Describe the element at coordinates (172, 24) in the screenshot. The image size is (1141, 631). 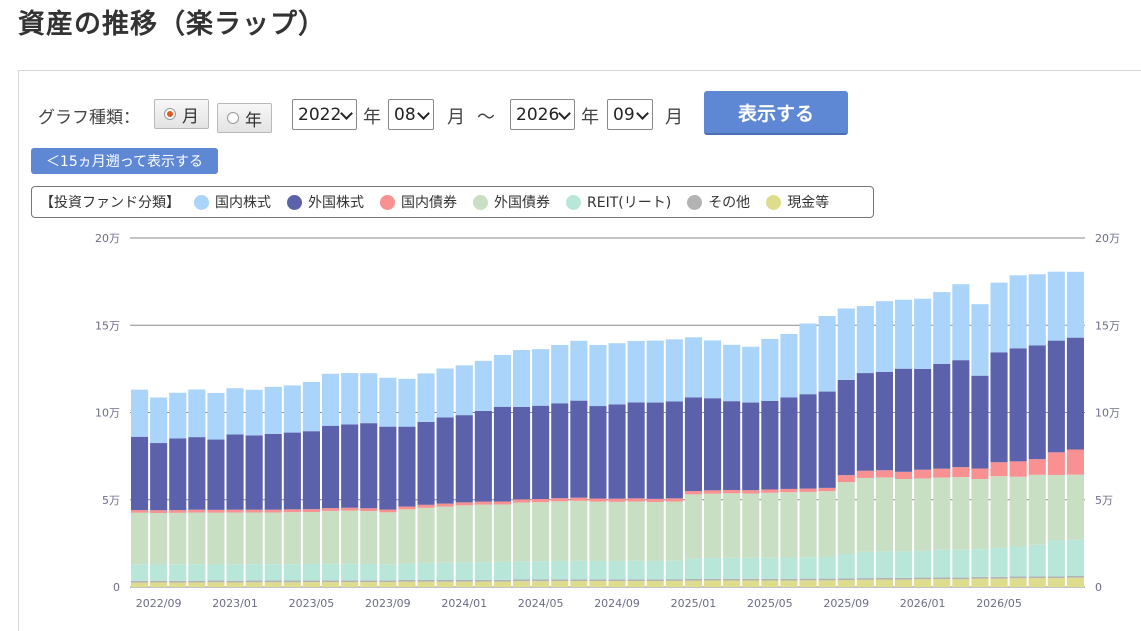
I see `page-title: 資産の推移（楽ラップ）` at that location.